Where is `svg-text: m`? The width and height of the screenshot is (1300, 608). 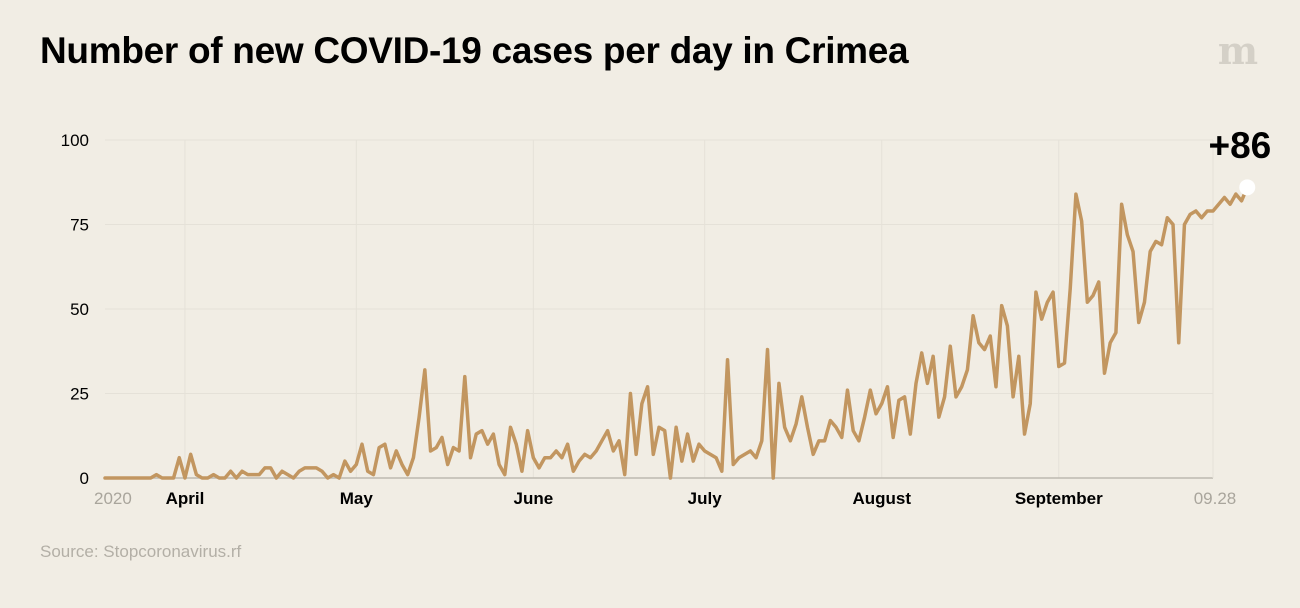
svg-text: m is located at coordinates (1238, 54).